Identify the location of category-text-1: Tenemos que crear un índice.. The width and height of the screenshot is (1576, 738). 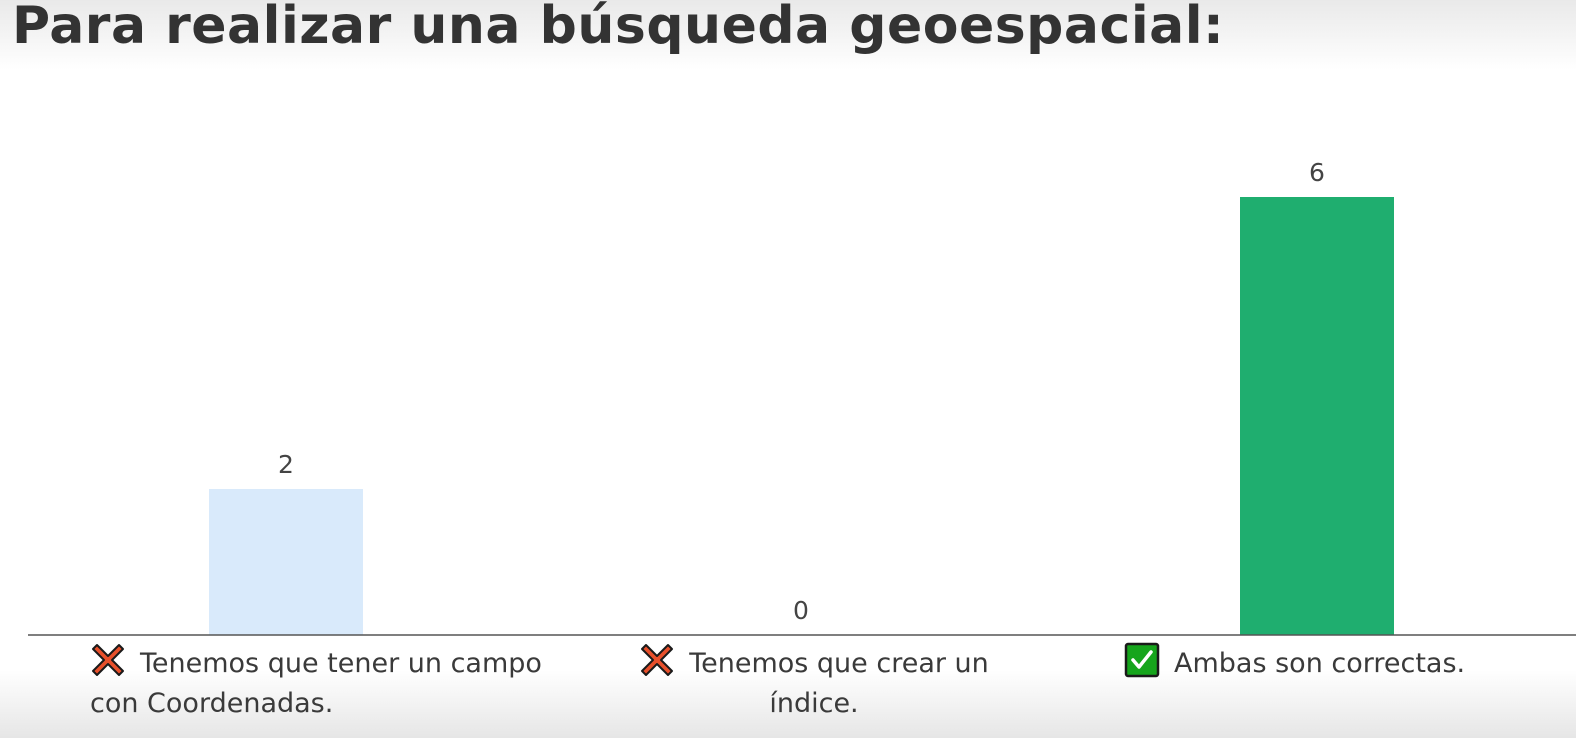
(839, 683).